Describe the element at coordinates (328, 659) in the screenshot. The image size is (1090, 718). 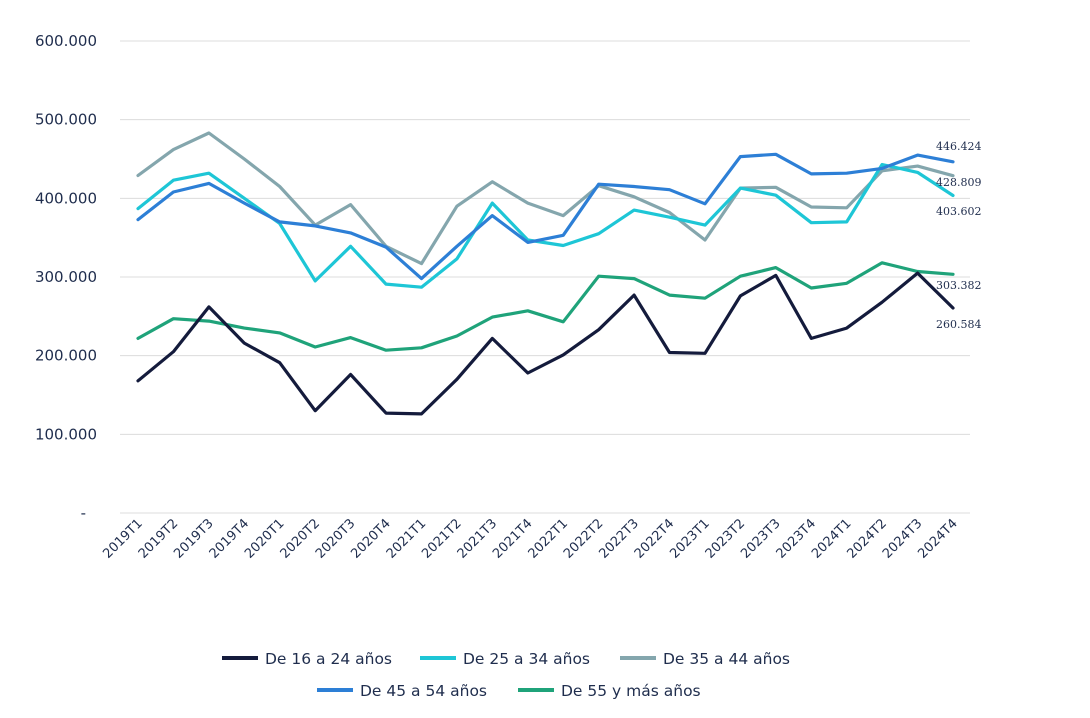
I see `legend-label: De 16 a 24 años` at that location.